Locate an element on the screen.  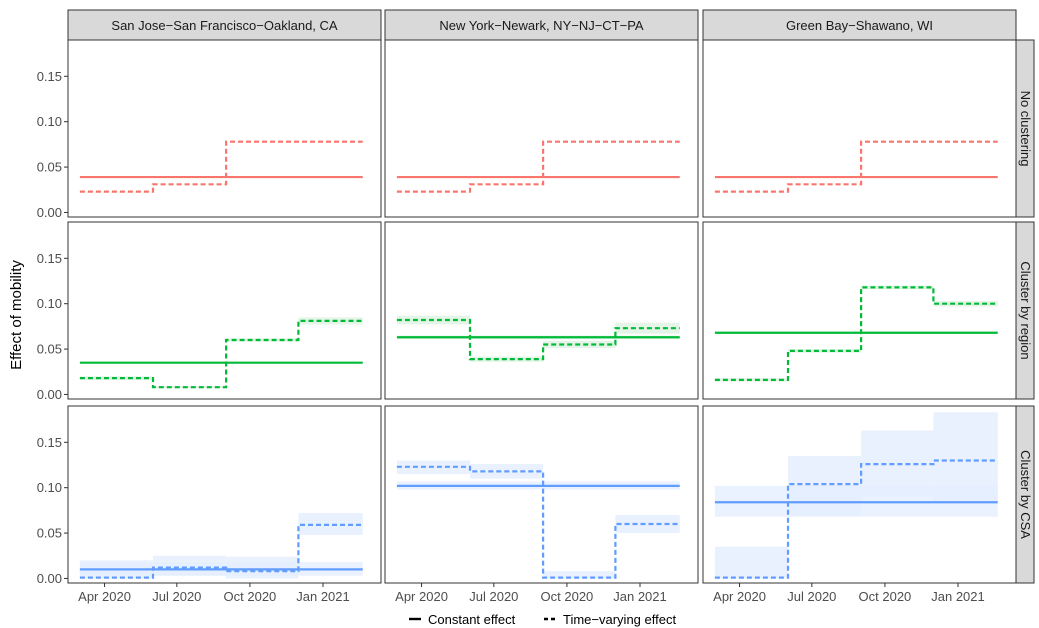
strip-column-label: Green Bay−Shawano, WI is located at coordinates (859, 25).